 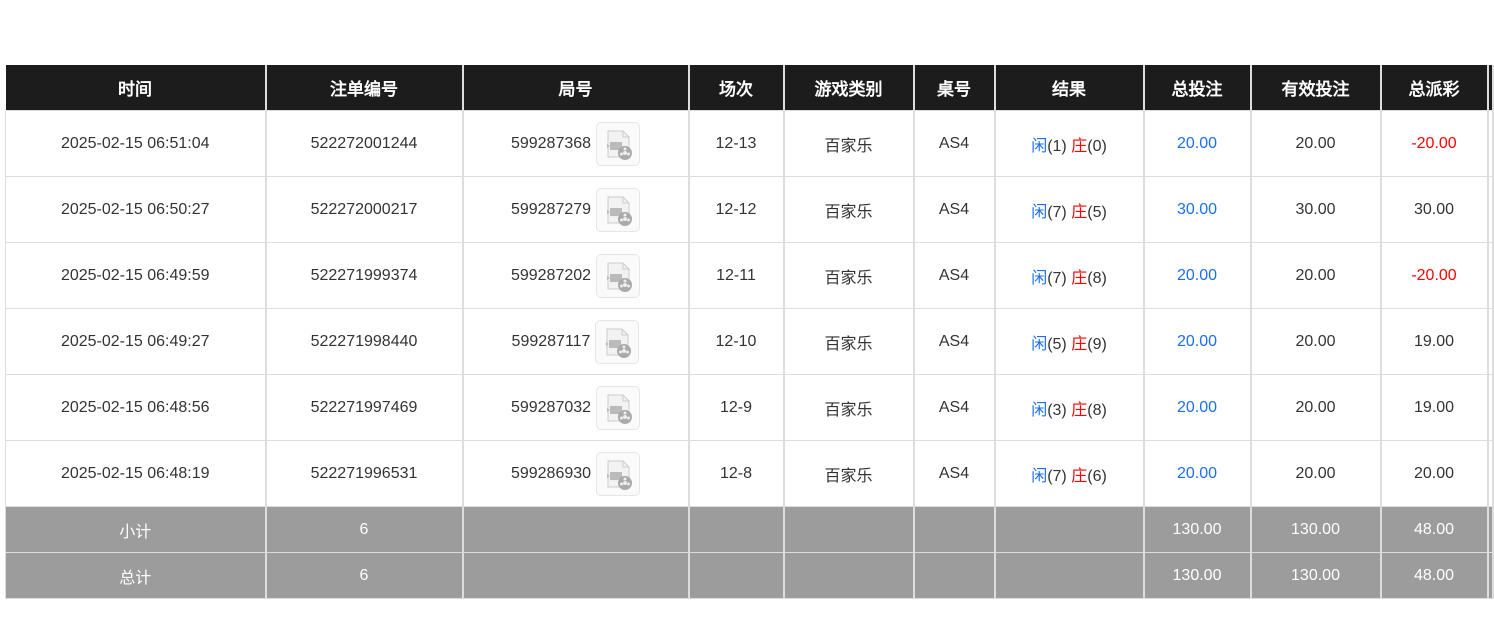 I want to click on cell-bet-id: 522271998440, so click(x=364, y=341).